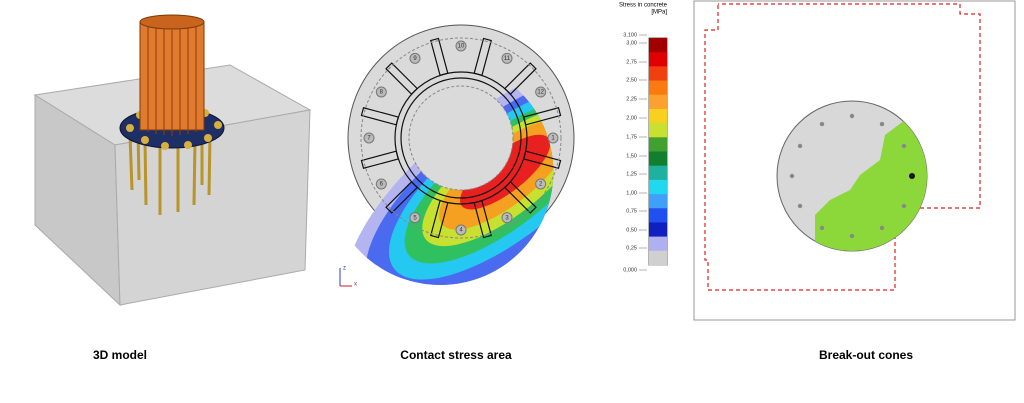 The height and width of the screenshot is (403, 1024). I want to click on anchor-label: 3, so click(507, 218).